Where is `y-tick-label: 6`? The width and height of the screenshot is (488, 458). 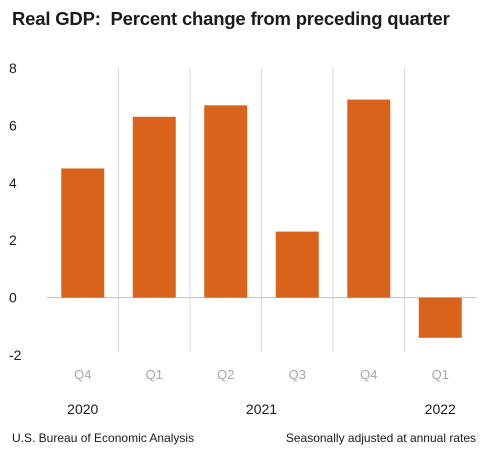 y-tick-label: 6 is located at coordinates (13, 125).